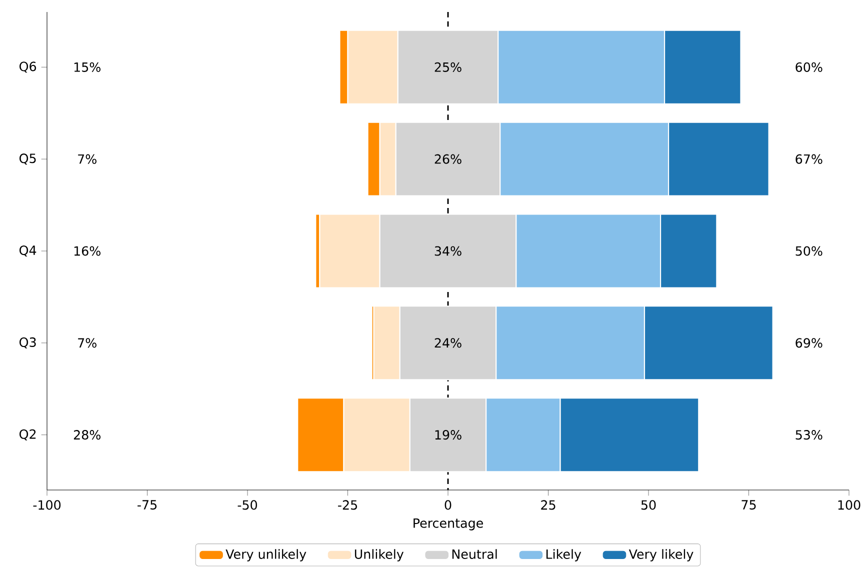  What do you see at coordinates (849, 505) in the screenshot?
I see `x-tick-label: 100` at bounding box center [849, 505].